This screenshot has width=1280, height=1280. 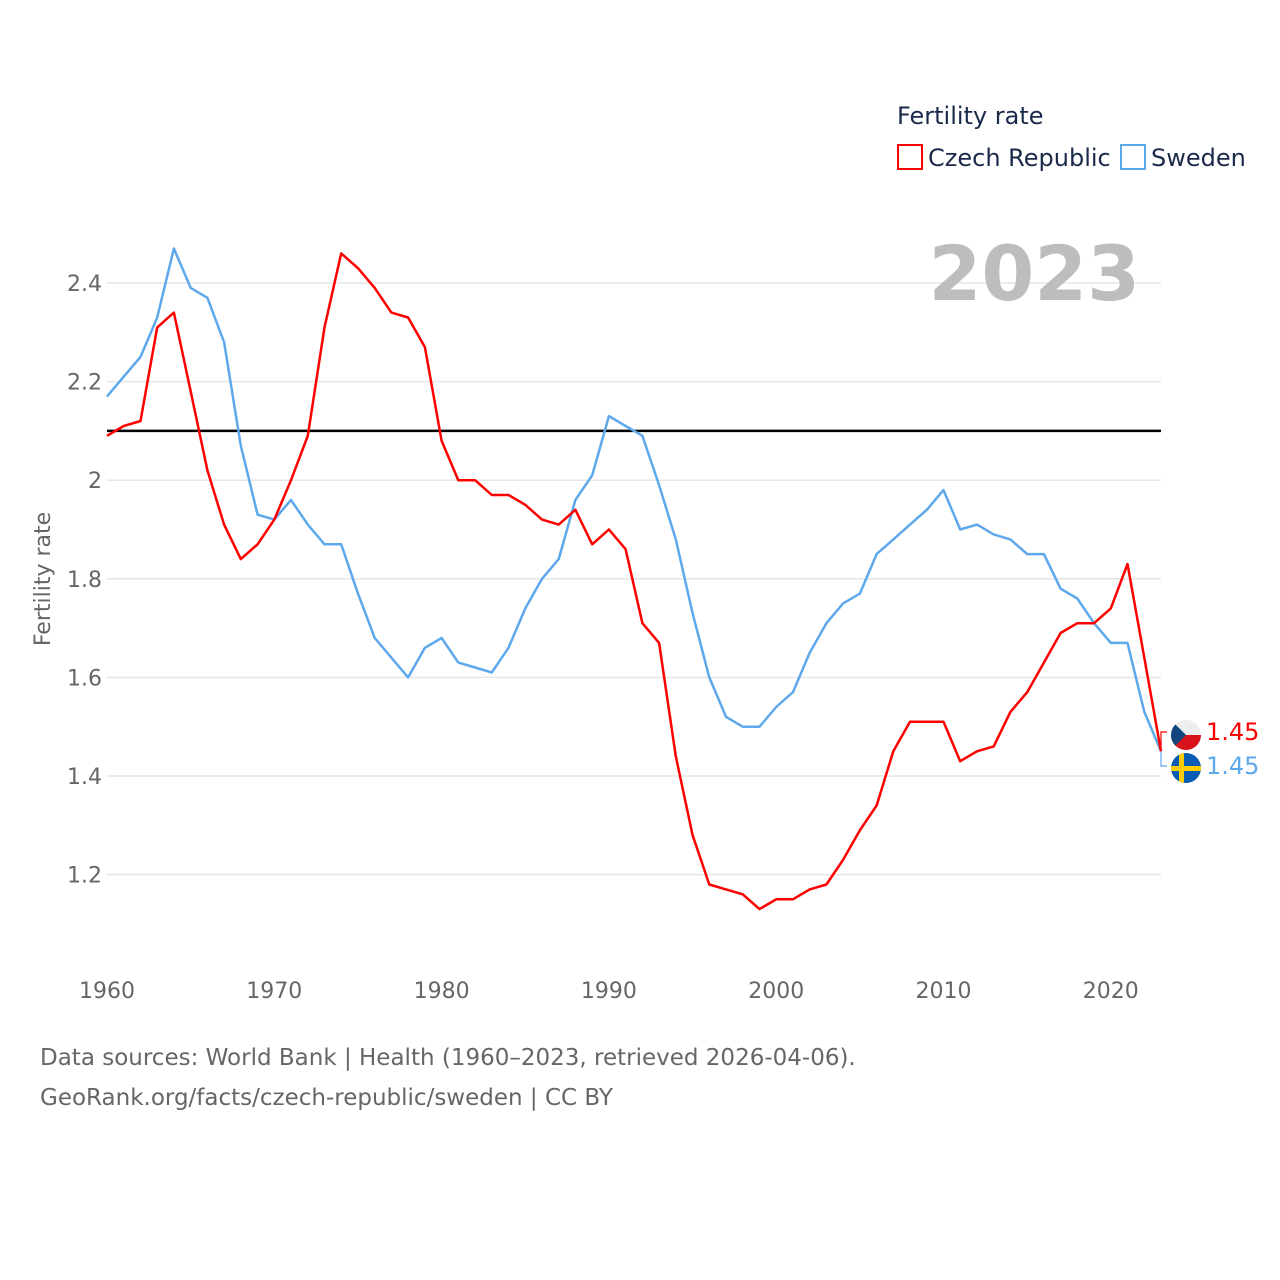 What do you see at coordinates (1209, 749) in the screenshot?
I see `end-labels: 1.45 1.45` at bounding box center [1209, 749].